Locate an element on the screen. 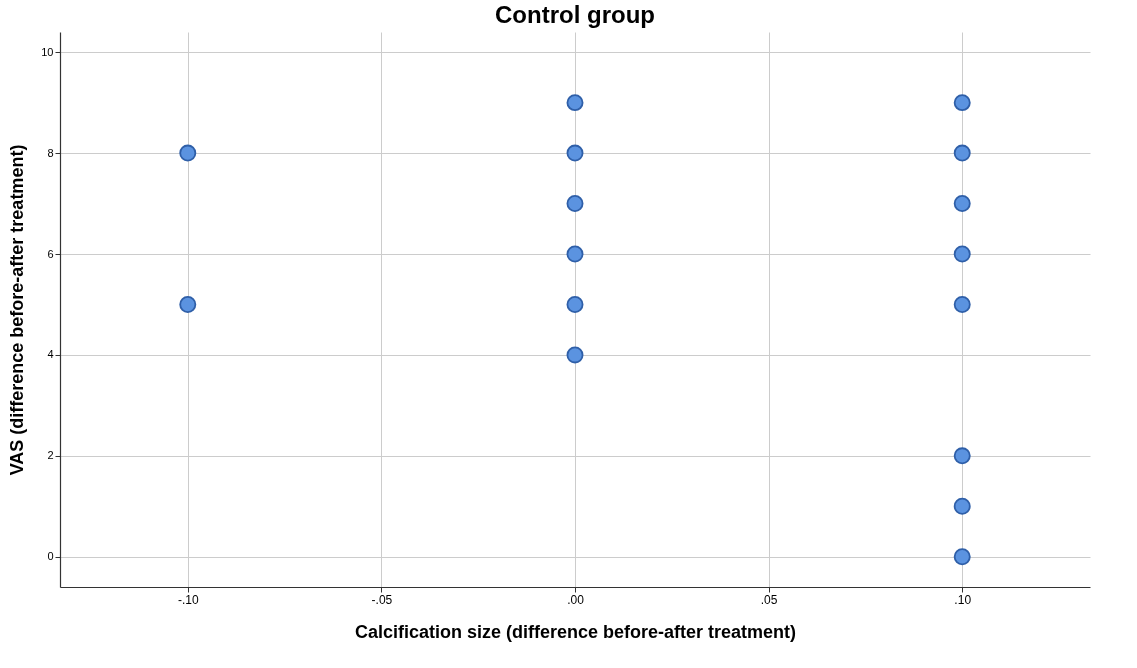 This screenshot has width=1137, height=668. x-tick-label: .05 is located at coordinates (769, 599).